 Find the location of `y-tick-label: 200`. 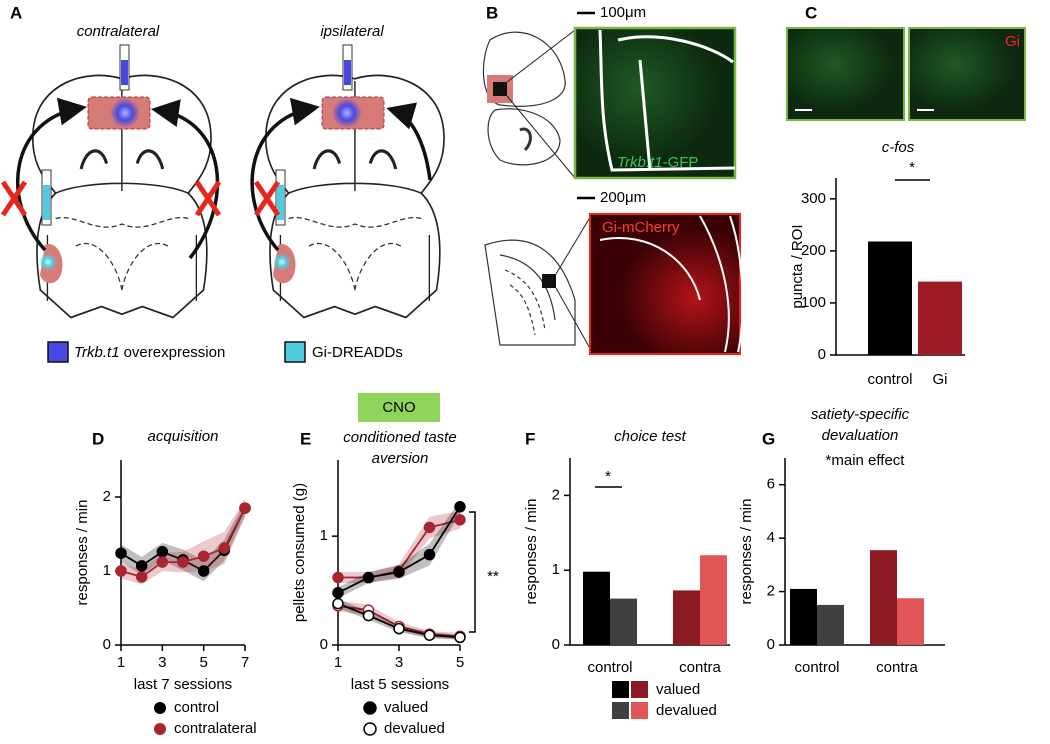

y-tick-label: 200 is located at coordinates (813, 250).